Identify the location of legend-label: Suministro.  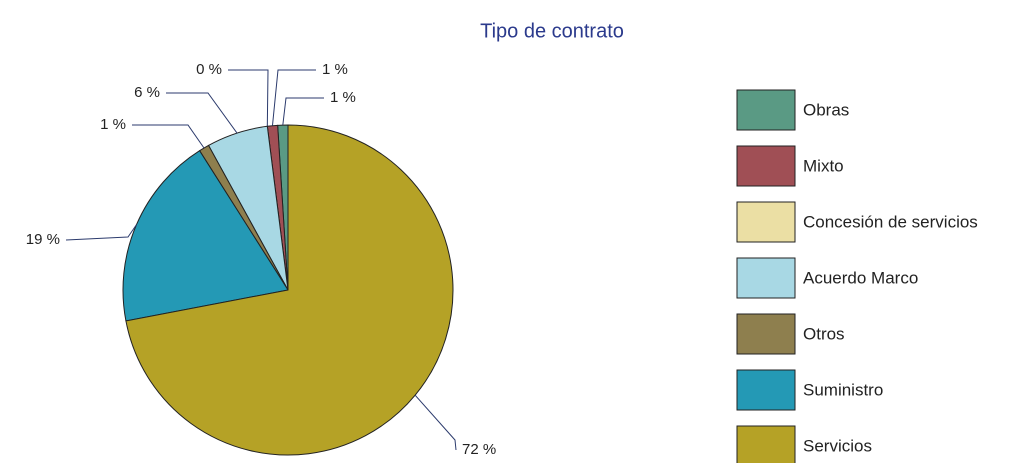
(843, 389).